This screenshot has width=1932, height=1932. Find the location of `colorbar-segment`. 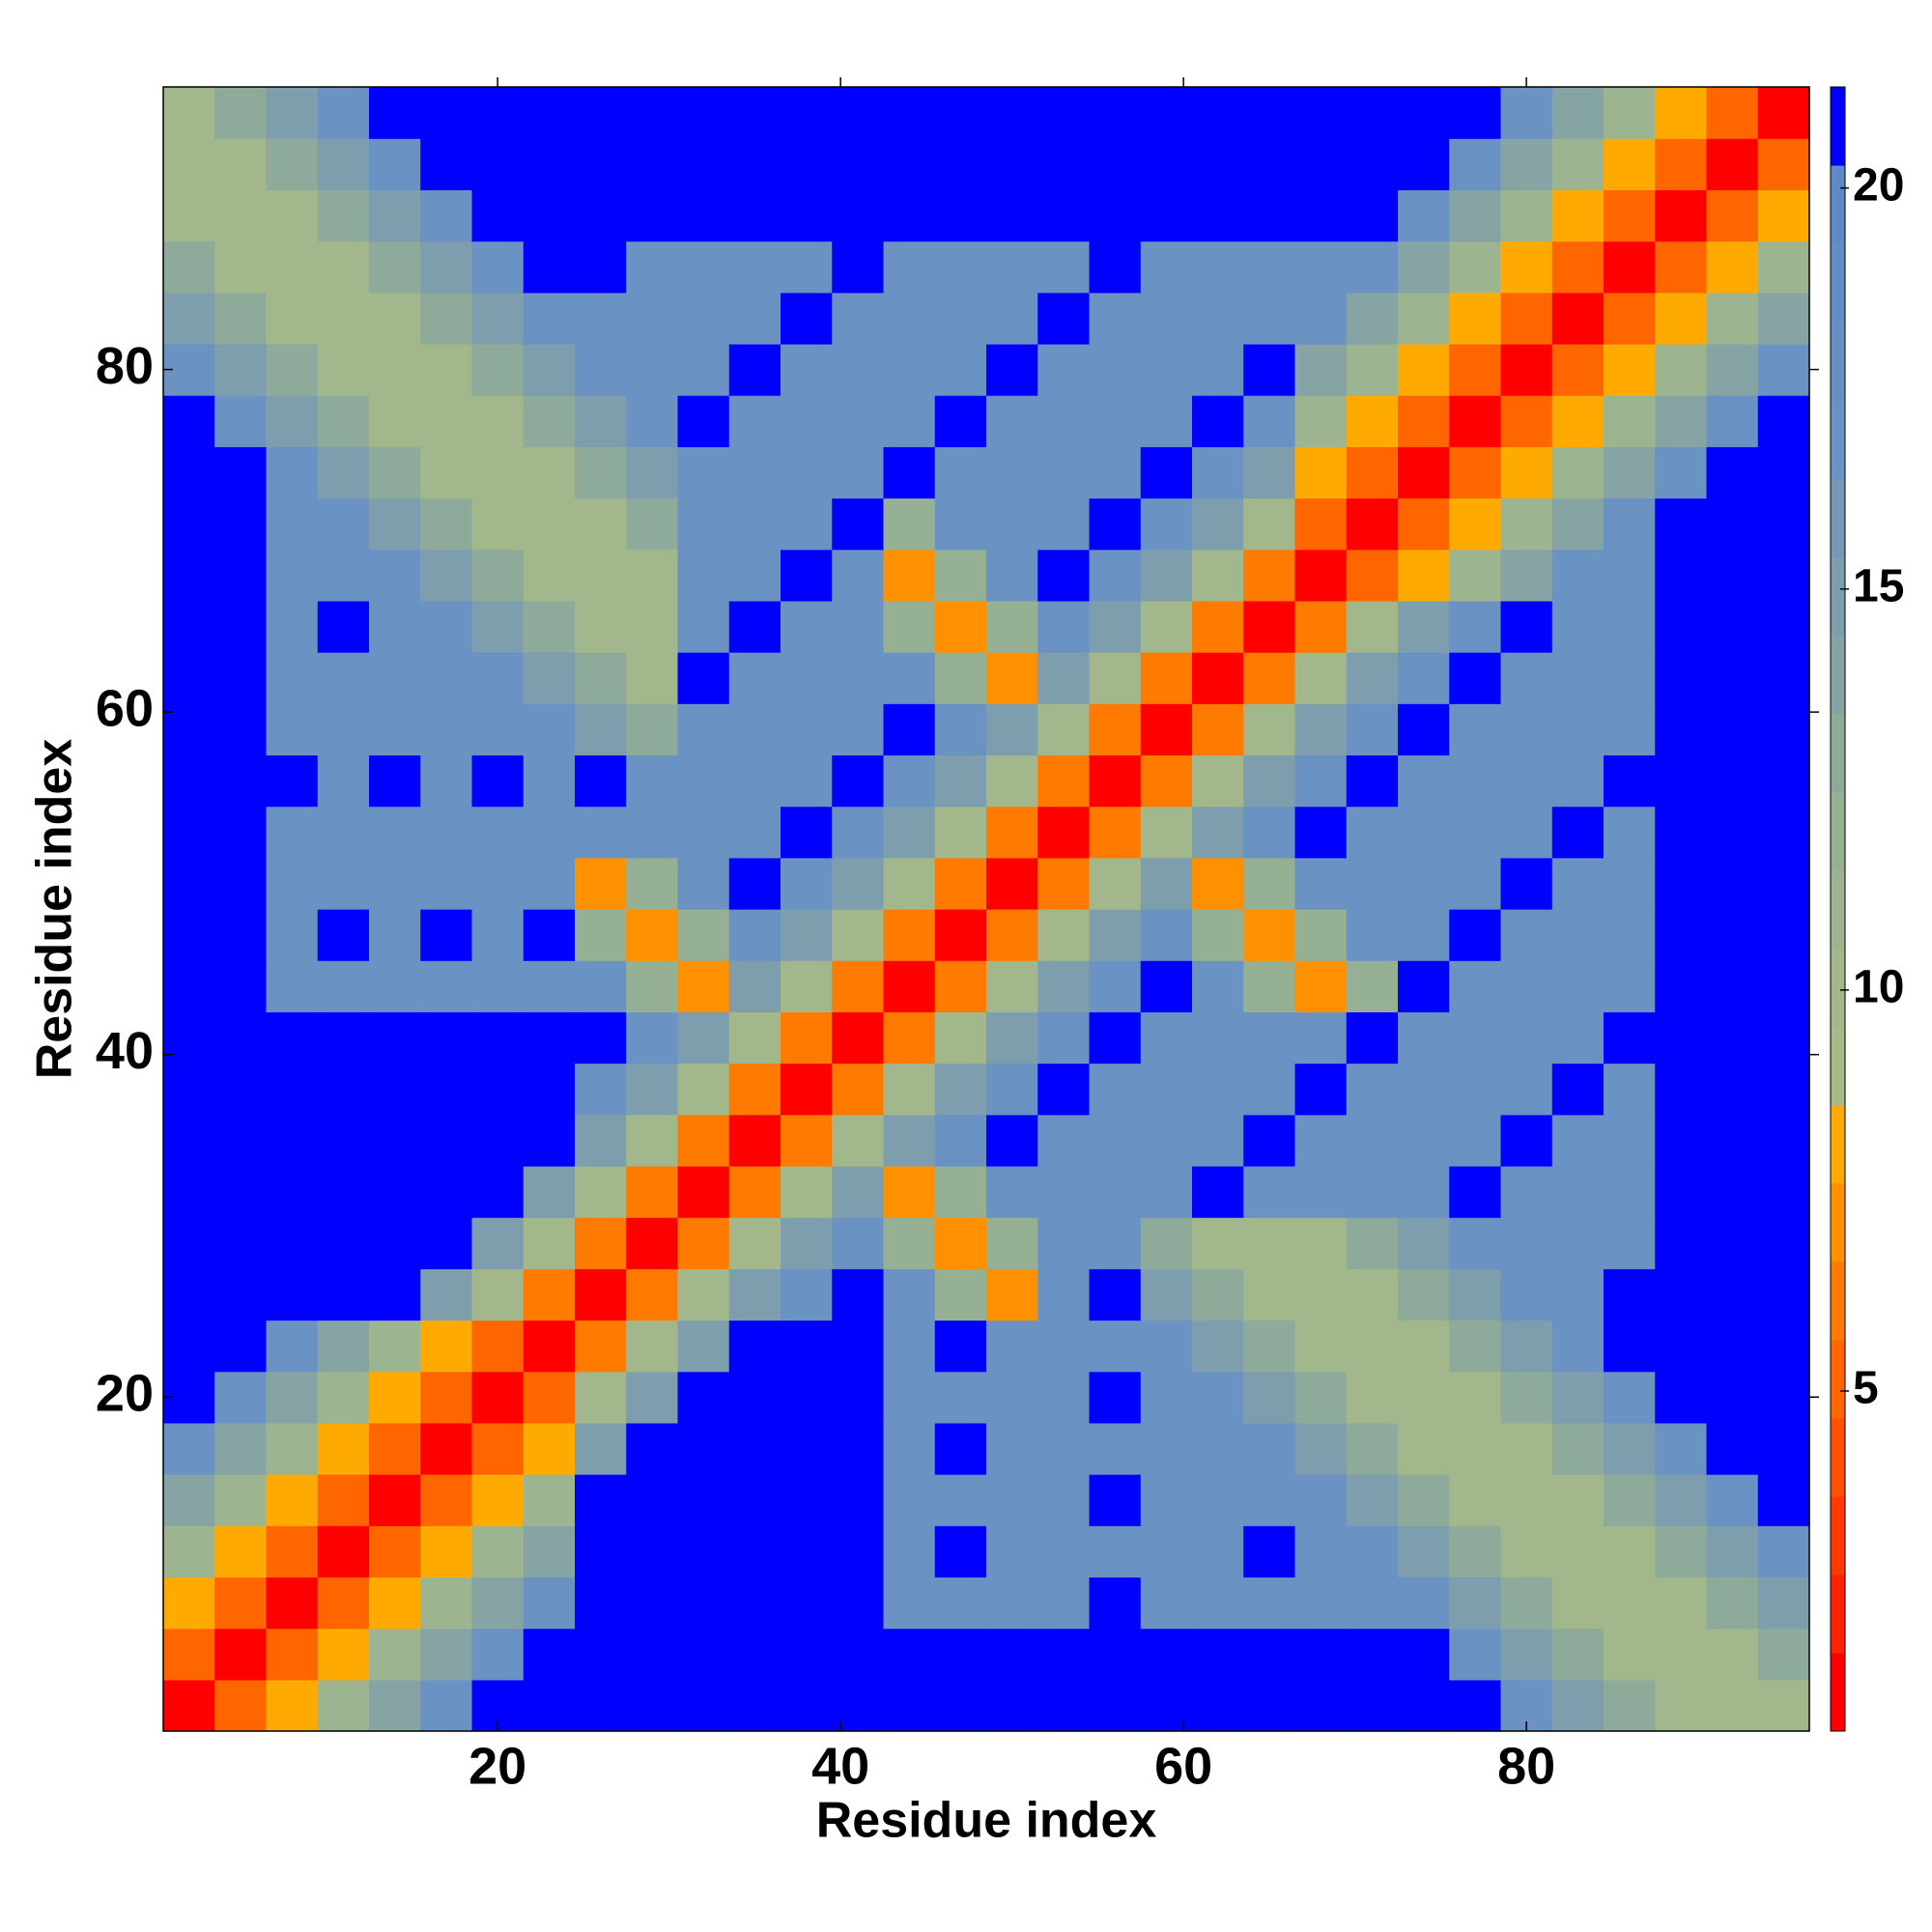

colorbar-segment is located at coordinates (1838, 1457).